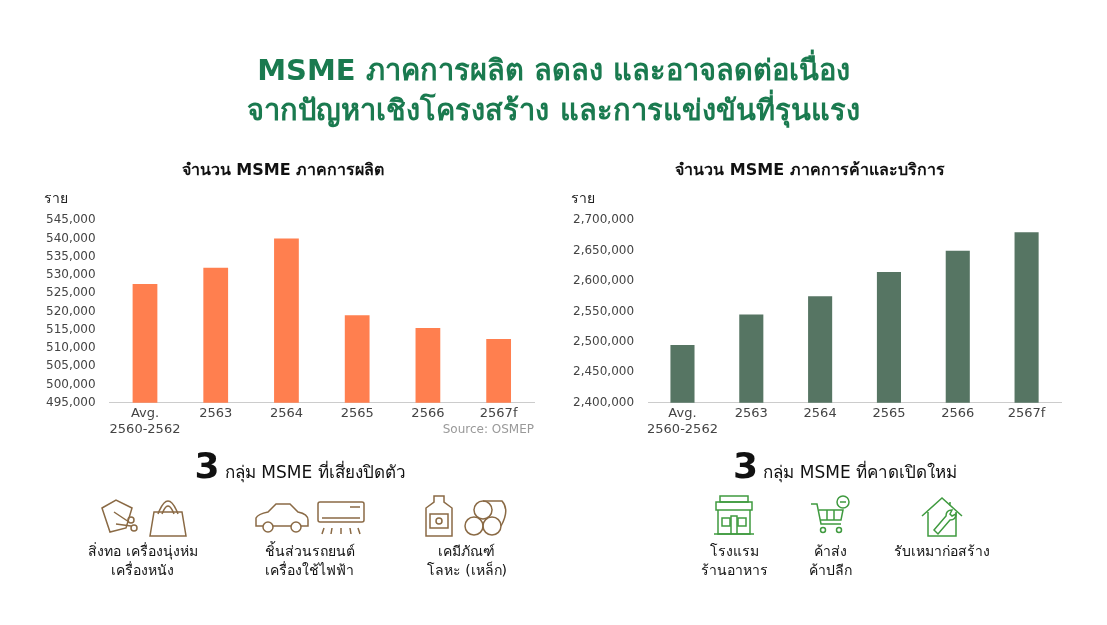 The width and height of the screenshot is (1107, 625). I want to click on text: MSME ภาคการผลิต ลดลง และอาจลดต่อเนื่อง จากปัญหาเชิงโครงสร้าง และการแข่งขันที่รุนแรง, so click(553, 90).